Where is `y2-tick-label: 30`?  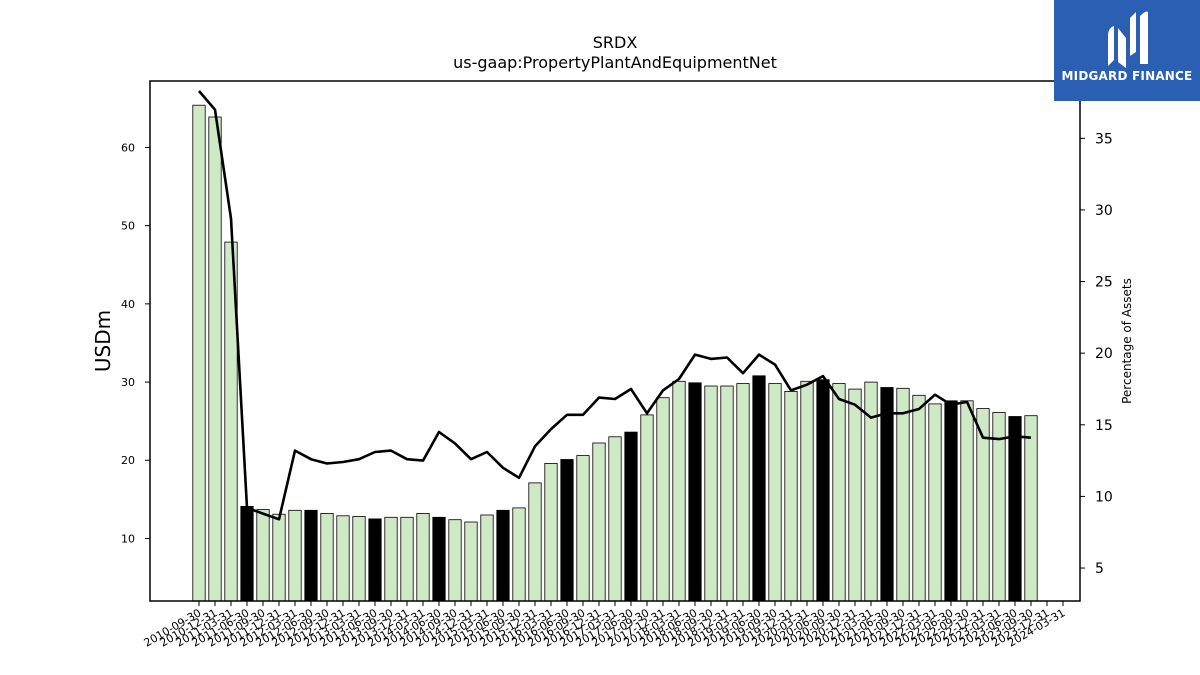
y2-tick-label: 30 is located at coordinates (1104, 211).